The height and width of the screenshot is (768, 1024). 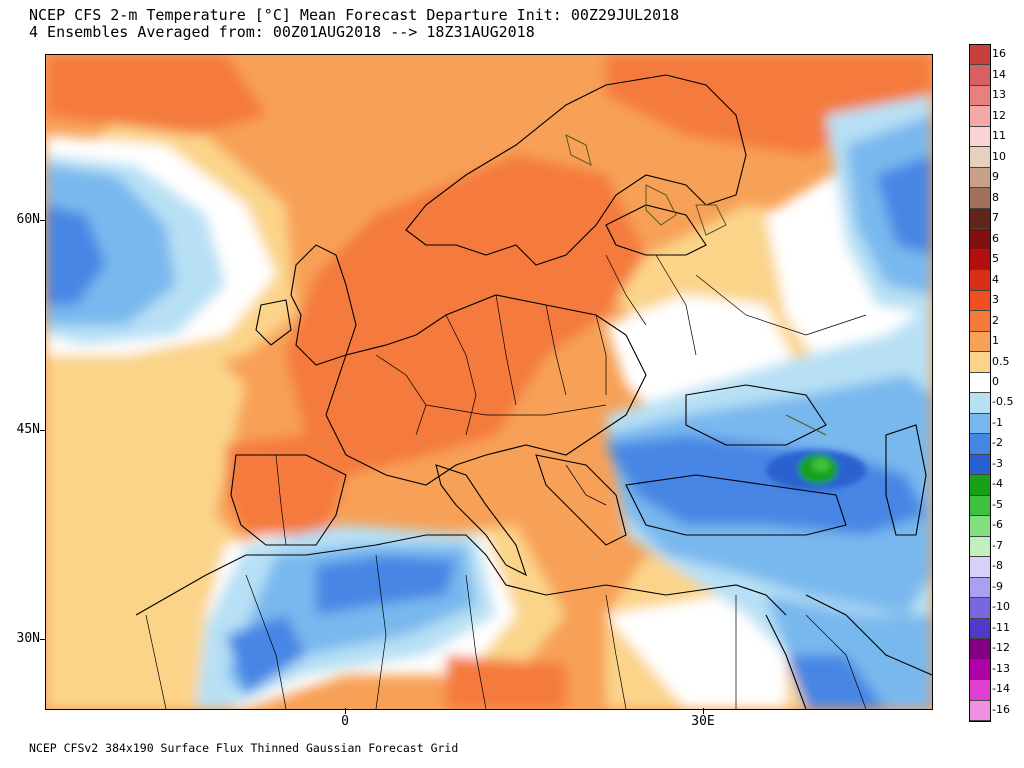 I want to click on colorbar-label: -11, so click(x=1001, y=627).